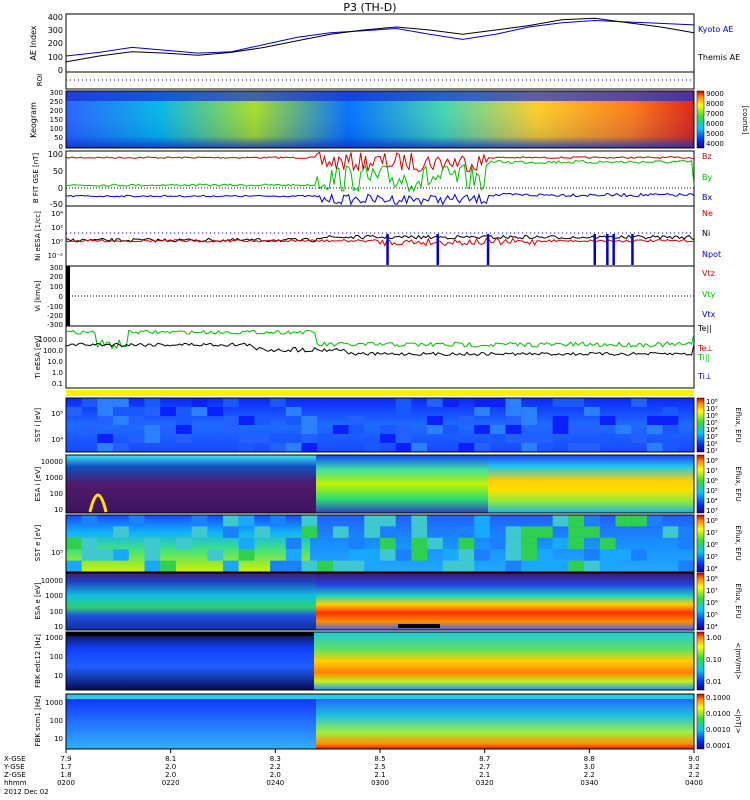  Describe the element at coordinates (712, 471) in the screenshot. I see `esa-i-cb-tick: 10⁷` at that location.